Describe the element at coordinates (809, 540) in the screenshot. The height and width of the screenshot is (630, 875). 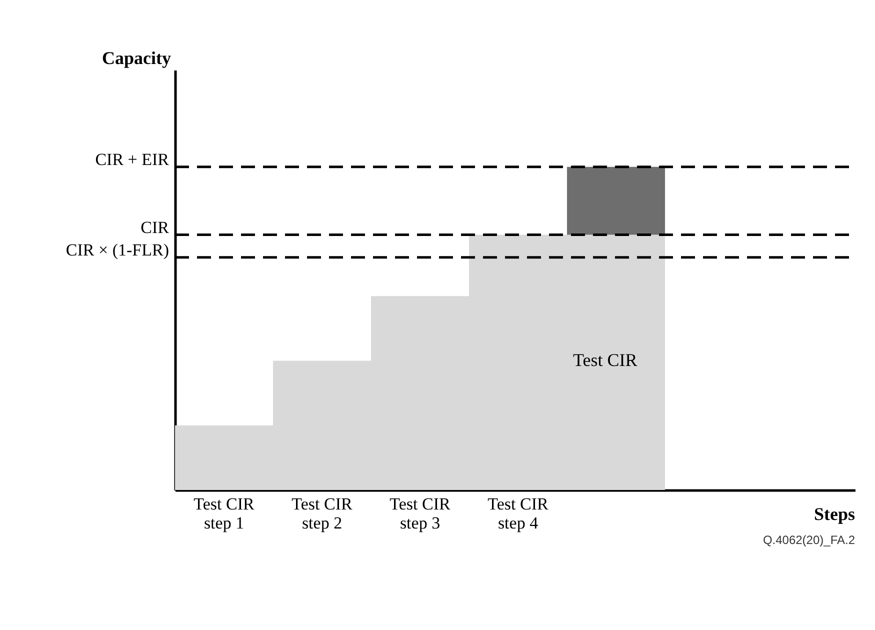
I see `text: Q.4062(20)_FA.2` at that location.